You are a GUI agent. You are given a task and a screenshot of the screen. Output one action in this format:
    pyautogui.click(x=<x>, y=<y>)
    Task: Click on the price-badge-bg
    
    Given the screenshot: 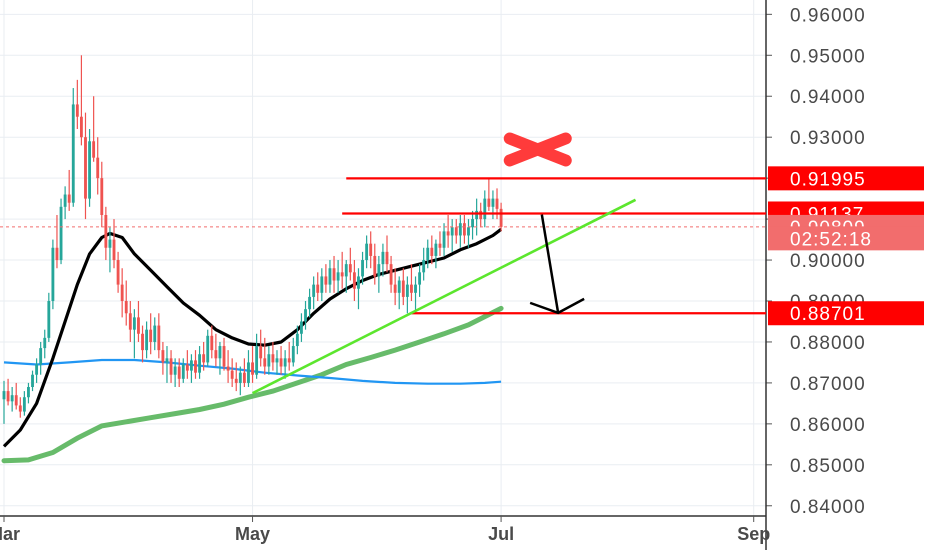 What is the action you would take?
    pyautogui.click(x=846, y=313)
    